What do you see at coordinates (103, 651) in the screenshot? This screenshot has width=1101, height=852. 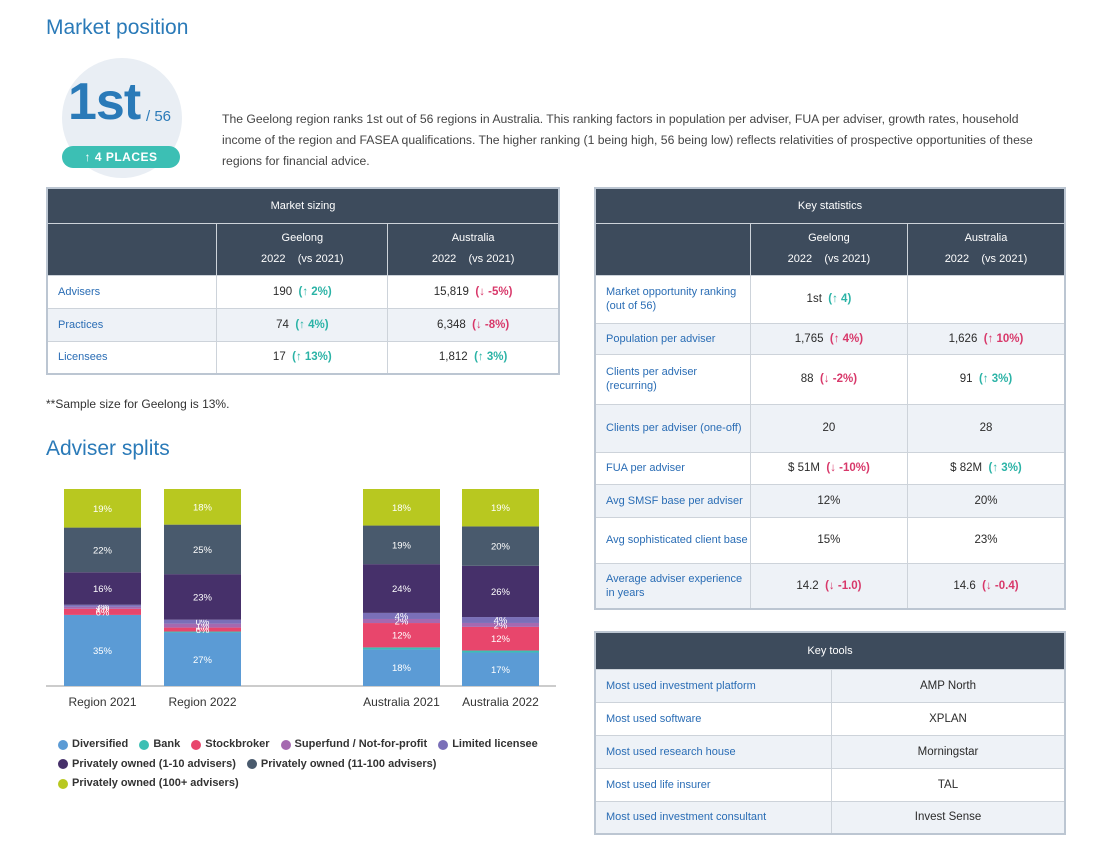 I see `data-label: 35%` at bounding box center [103, 651].